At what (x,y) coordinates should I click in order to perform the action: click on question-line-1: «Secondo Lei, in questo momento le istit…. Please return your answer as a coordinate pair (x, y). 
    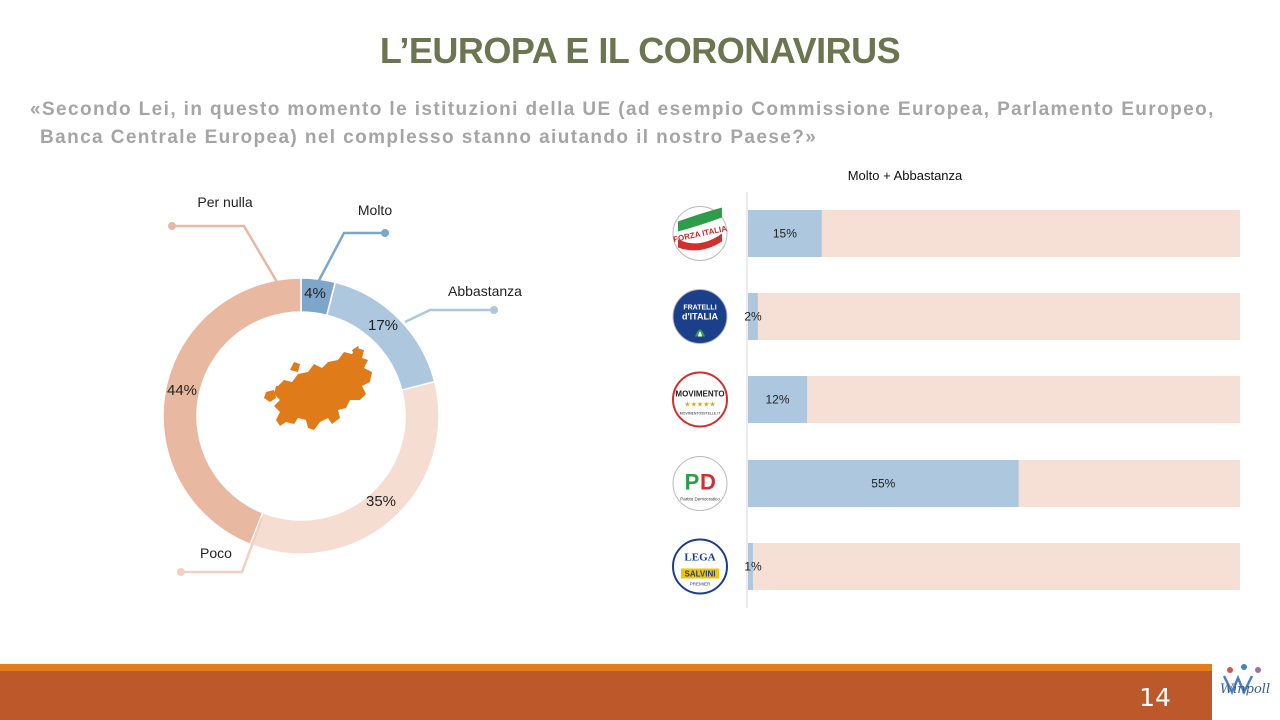
    Looking at the image, I should click on (622, 109).